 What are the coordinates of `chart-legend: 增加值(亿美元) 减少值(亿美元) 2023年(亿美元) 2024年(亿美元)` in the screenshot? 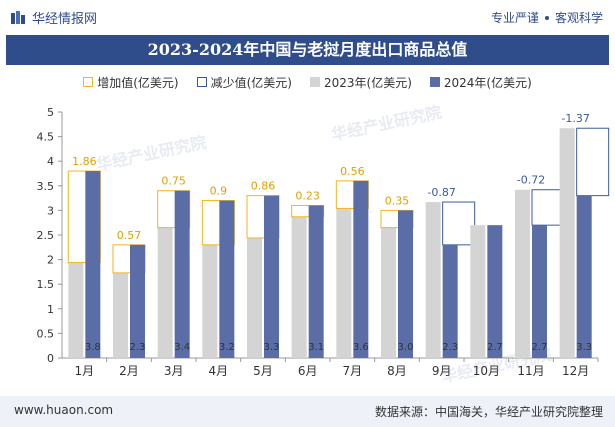 It's located at (307, 82).